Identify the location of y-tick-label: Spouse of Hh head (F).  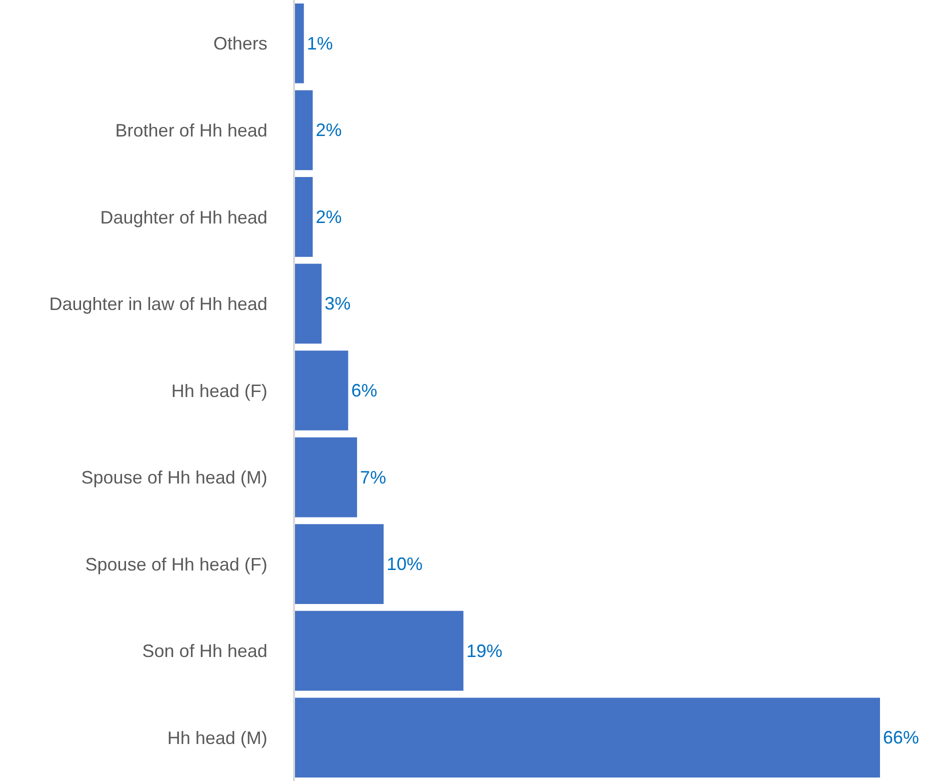
(176, 564).